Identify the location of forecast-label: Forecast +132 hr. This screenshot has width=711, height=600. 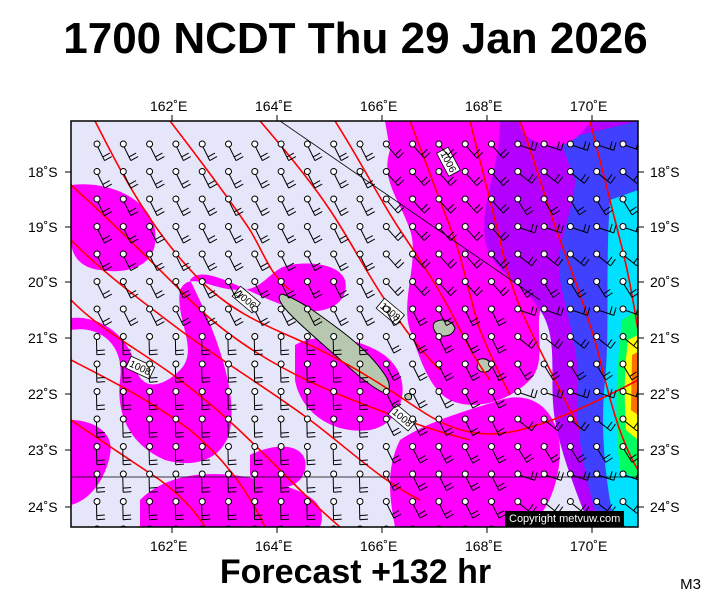
(355, 572).